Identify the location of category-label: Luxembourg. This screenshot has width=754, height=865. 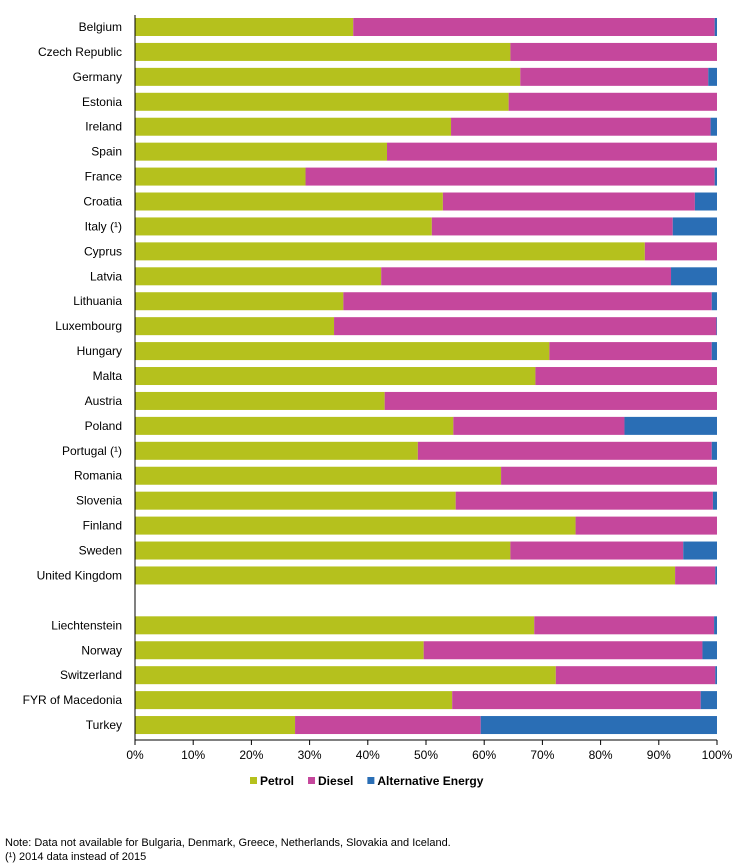
(88, 326).